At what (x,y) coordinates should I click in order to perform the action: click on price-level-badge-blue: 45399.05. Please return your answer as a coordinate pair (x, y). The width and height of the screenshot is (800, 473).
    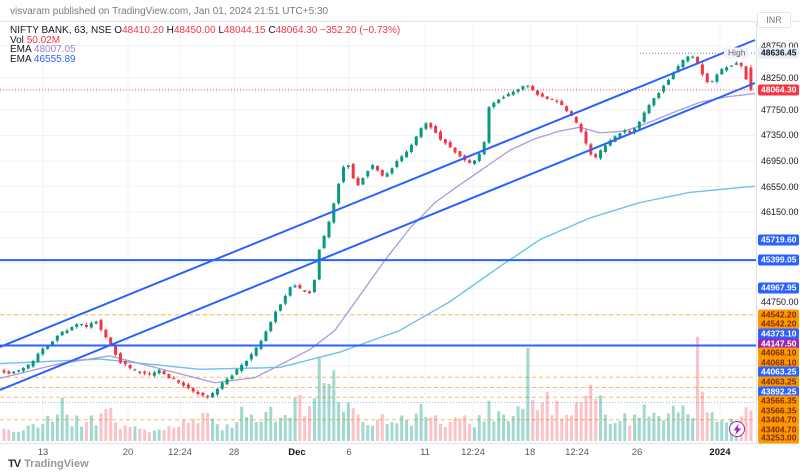
    Looking at the image, I should click on (779, 260).